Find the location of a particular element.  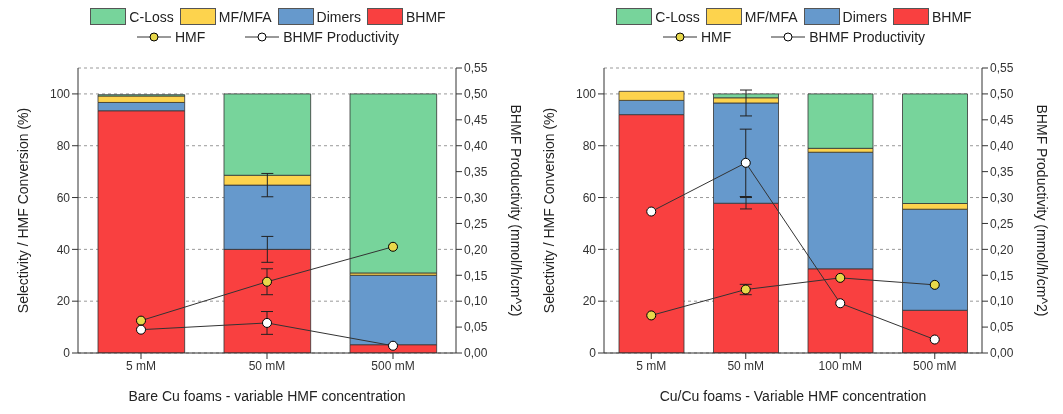

x-axis-title: Cu/Cu foams - Variable HMF concentration is located at coordinates (793, 396).